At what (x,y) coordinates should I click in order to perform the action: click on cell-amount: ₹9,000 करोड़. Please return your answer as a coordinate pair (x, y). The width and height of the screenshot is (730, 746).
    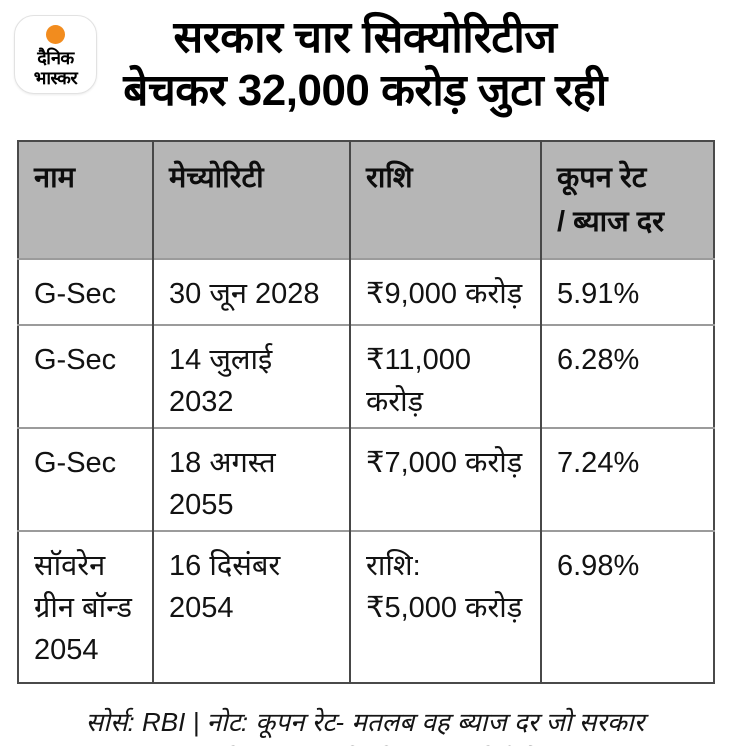
    Looking at the image, I should click on (445, 291).